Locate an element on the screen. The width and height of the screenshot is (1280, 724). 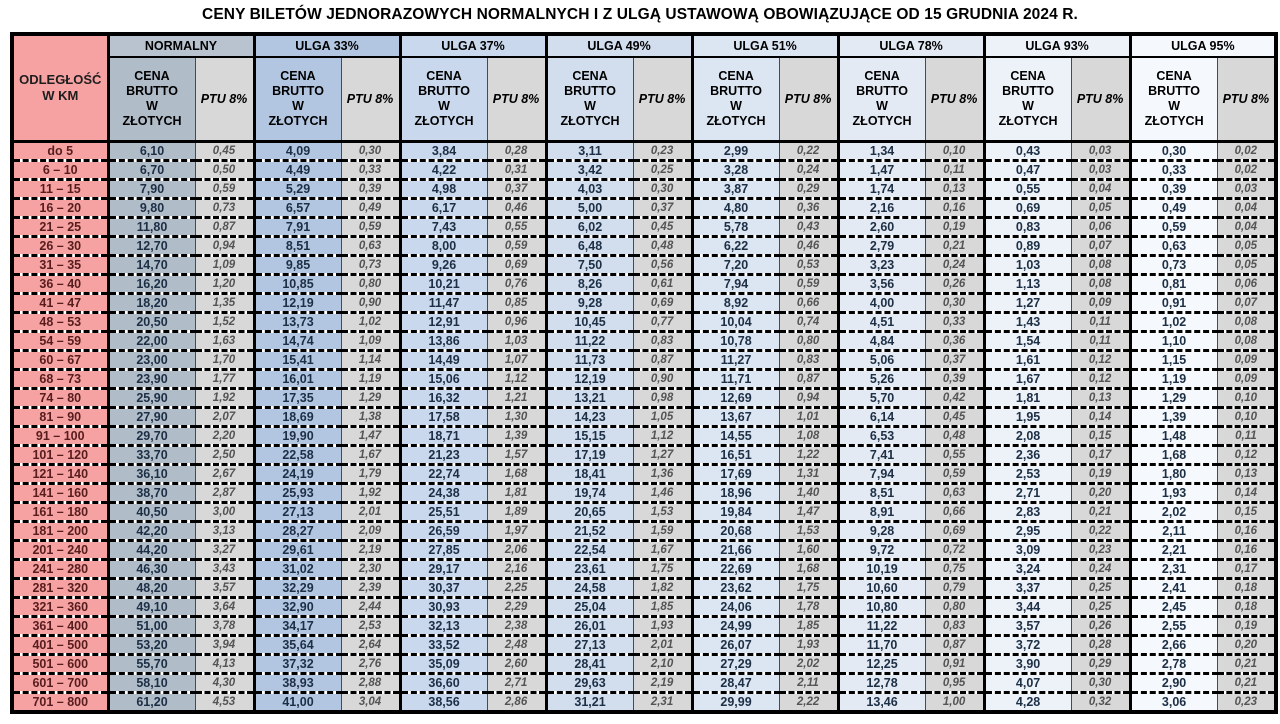
price-cell-ulga-95: 1,48 is located at coordinates (1173, 436).